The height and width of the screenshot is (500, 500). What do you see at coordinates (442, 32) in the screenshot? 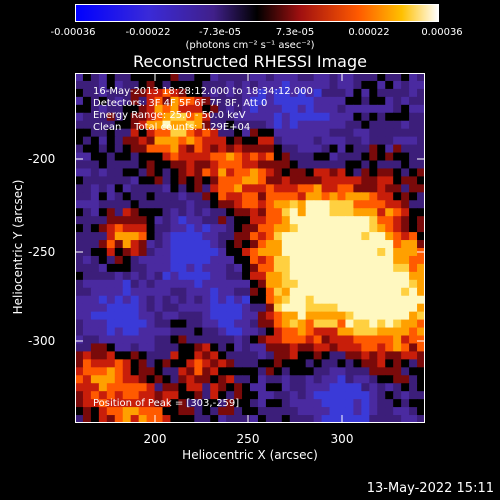
I see `colorbar-tick-label: 0.00036` at bounding box center [442, 32].